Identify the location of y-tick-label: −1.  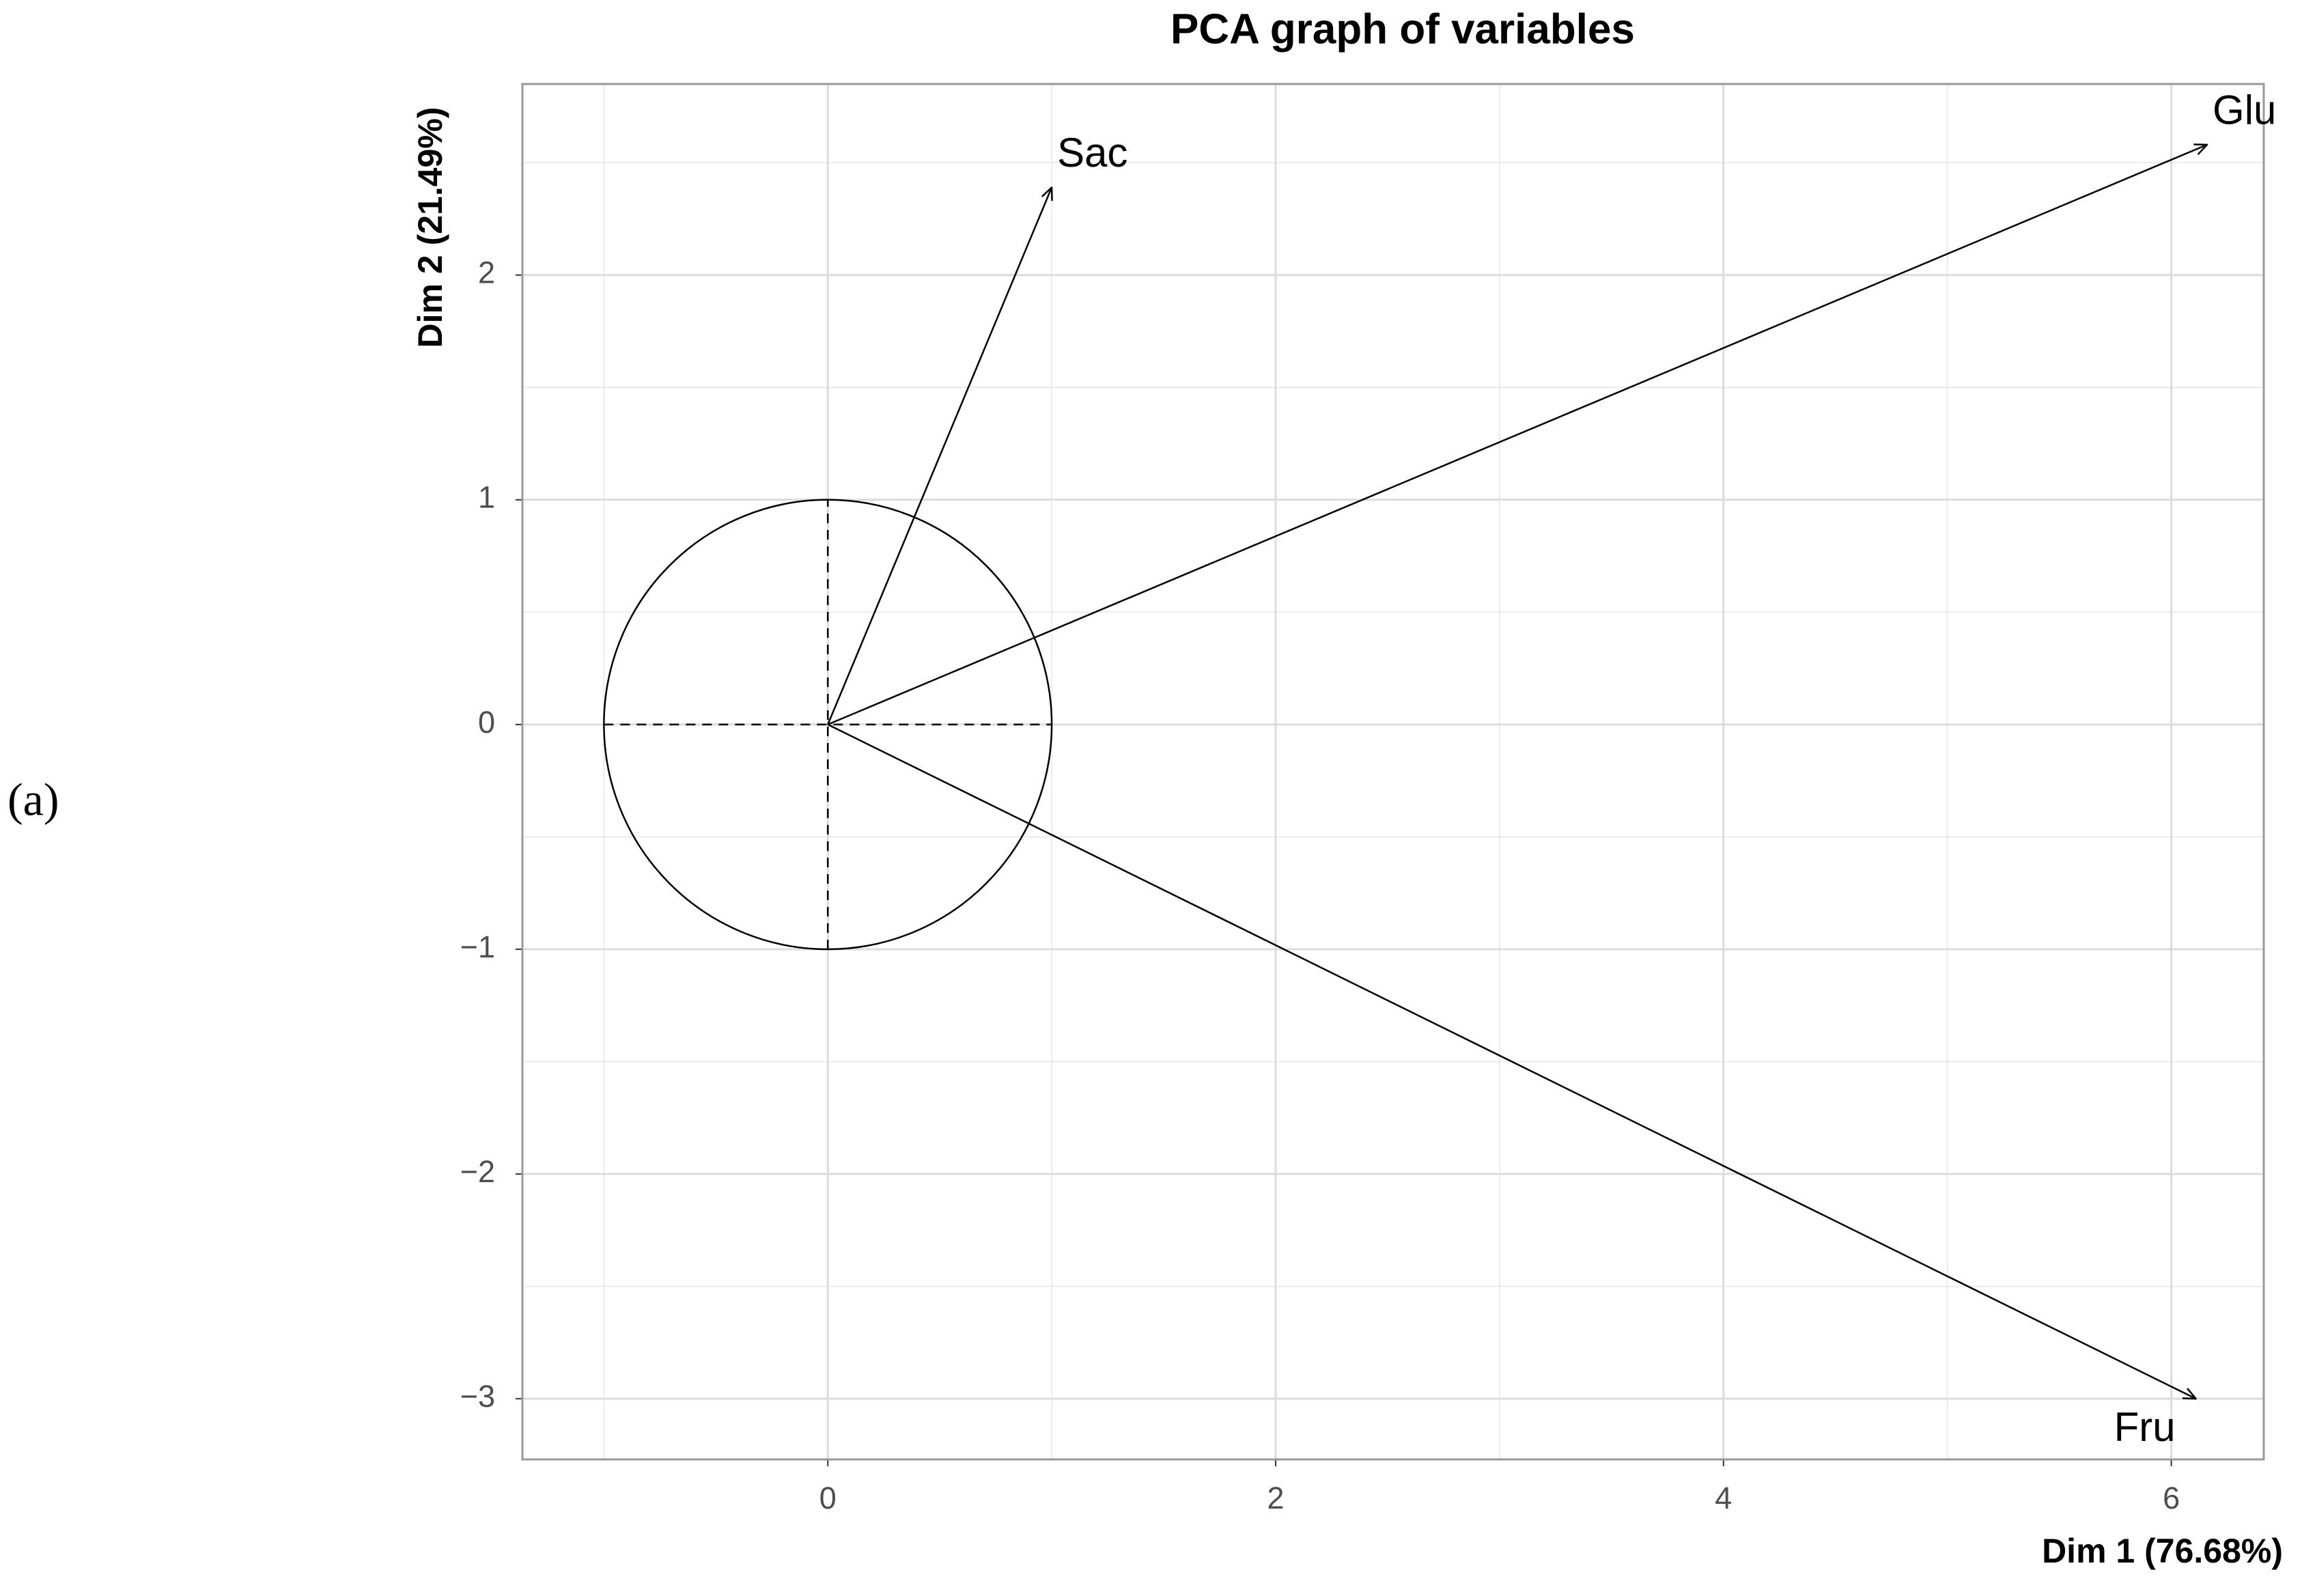
(478, 946).